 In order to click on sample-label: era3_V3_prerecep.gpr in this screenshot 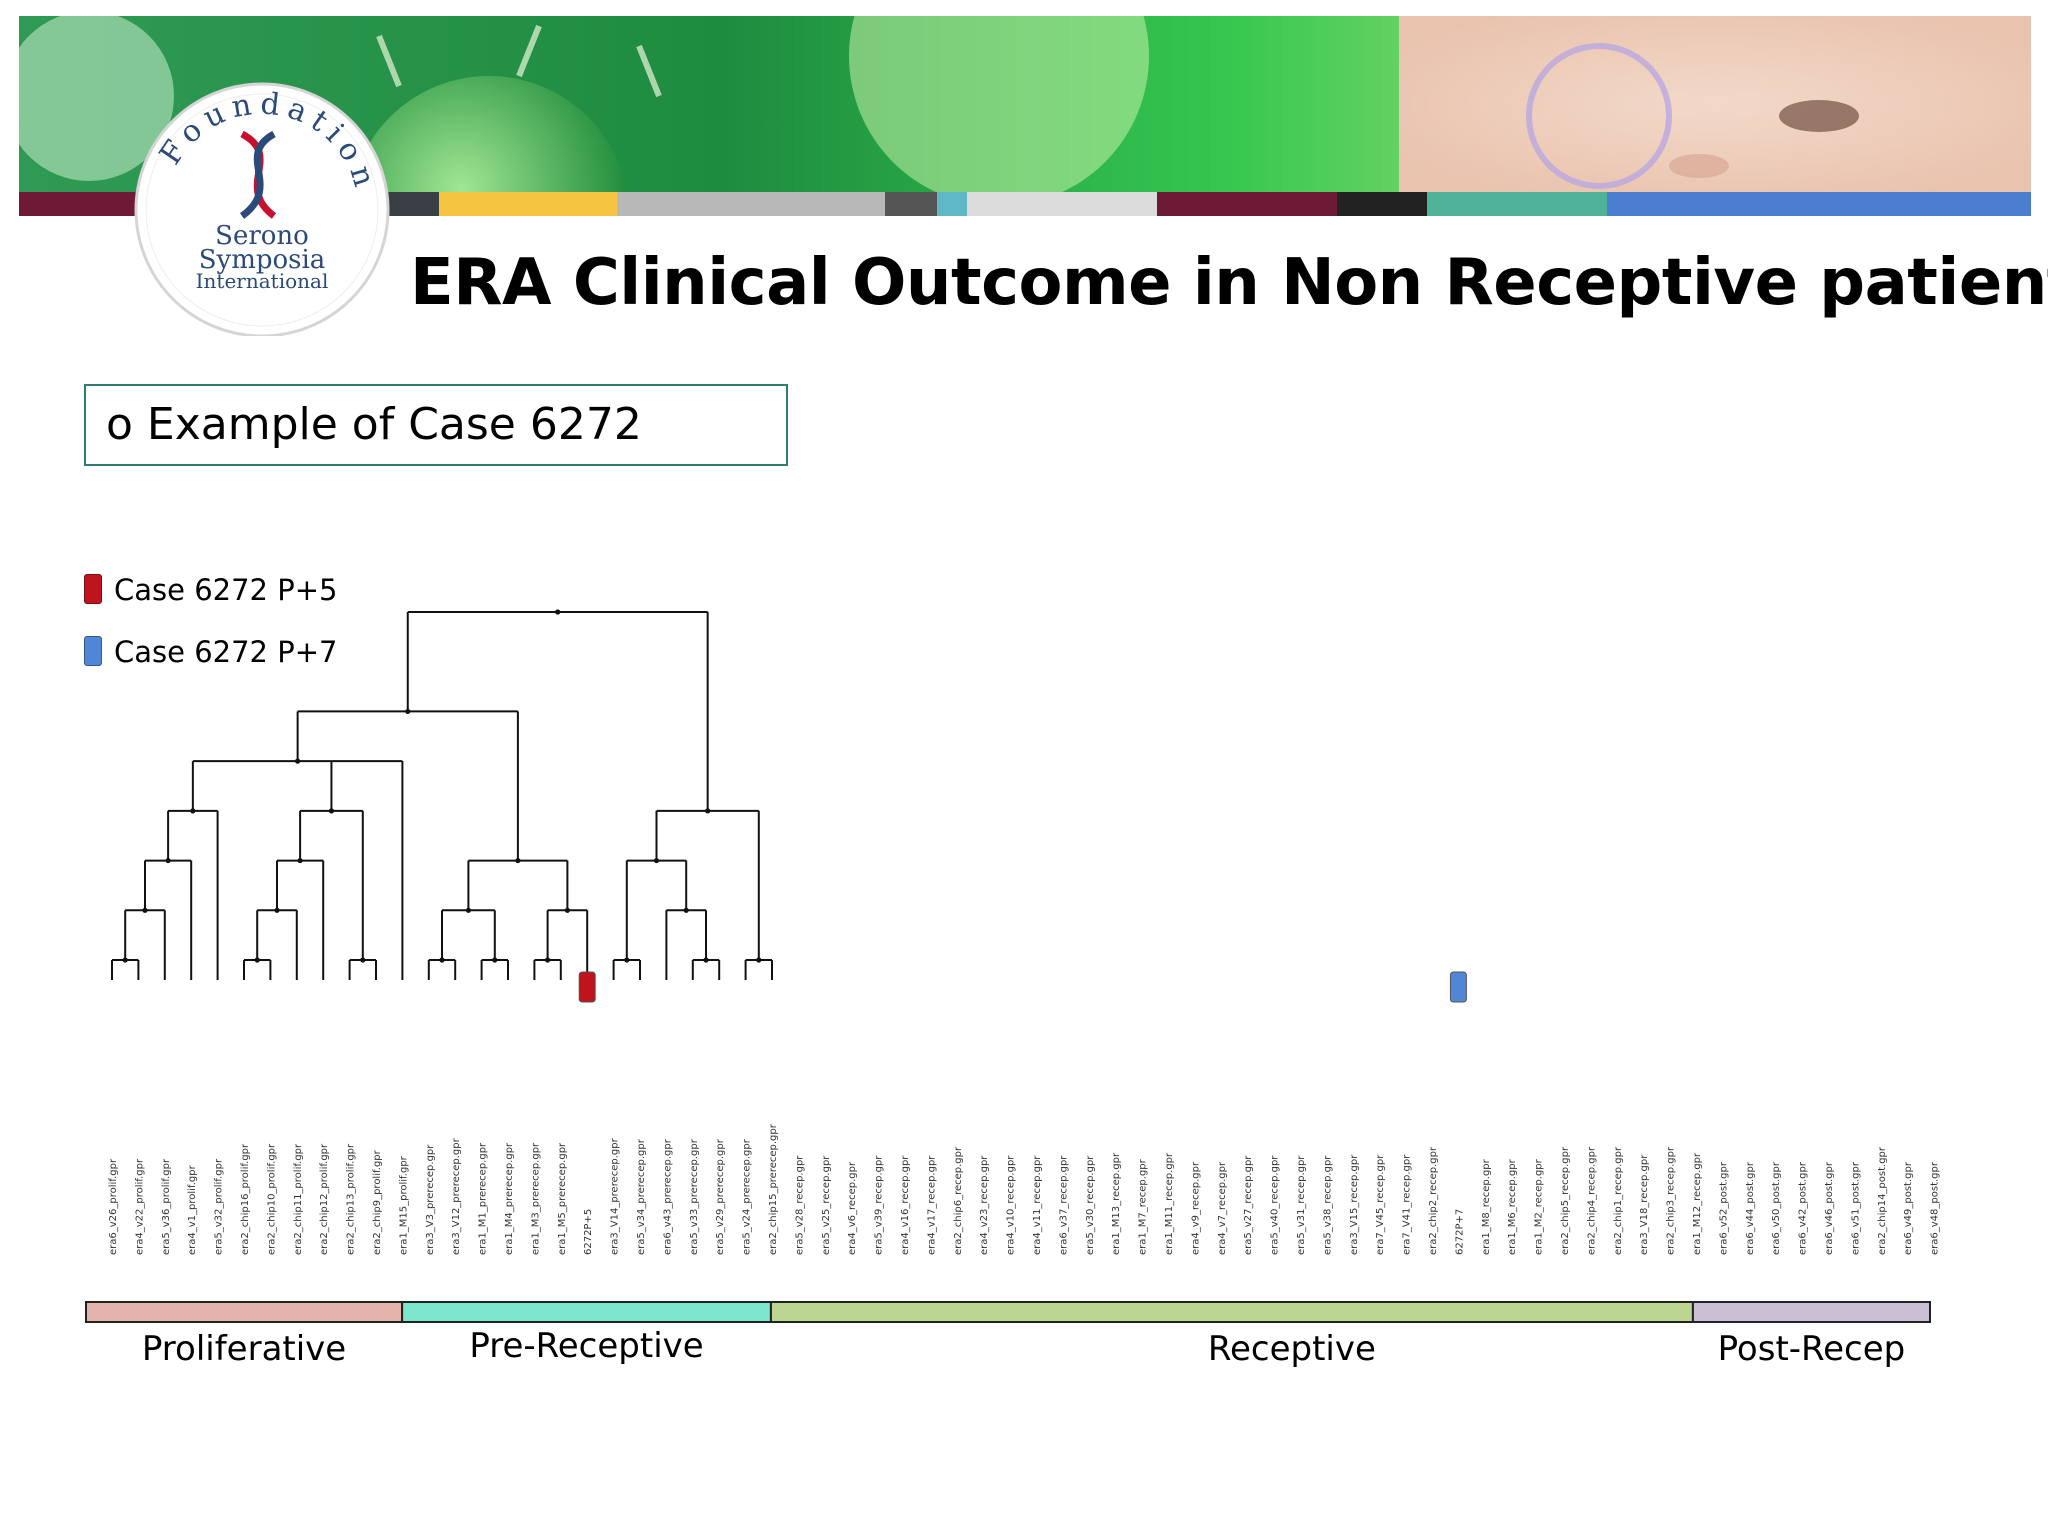, I will do `click(430, 1199)`.